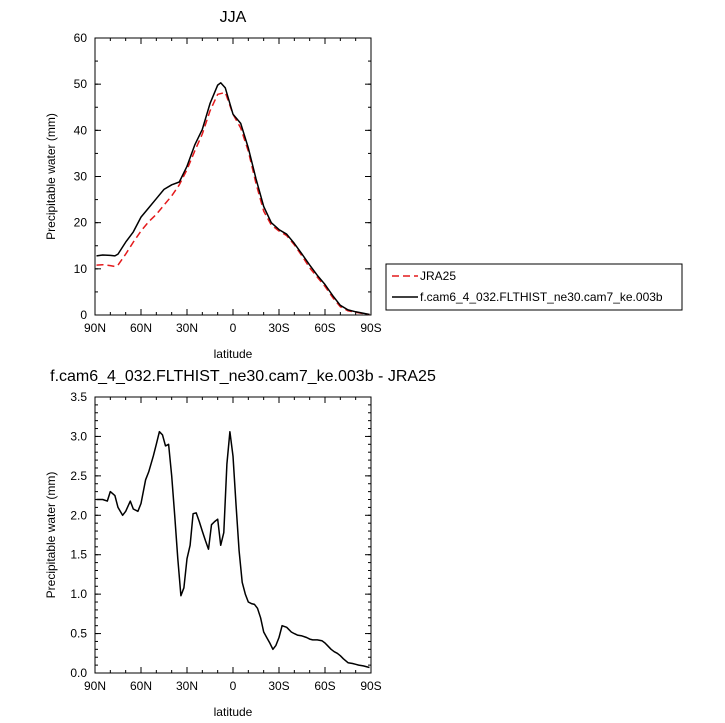  I want to click on bottom-y-tick-label: 1.5, so click(78, 555).